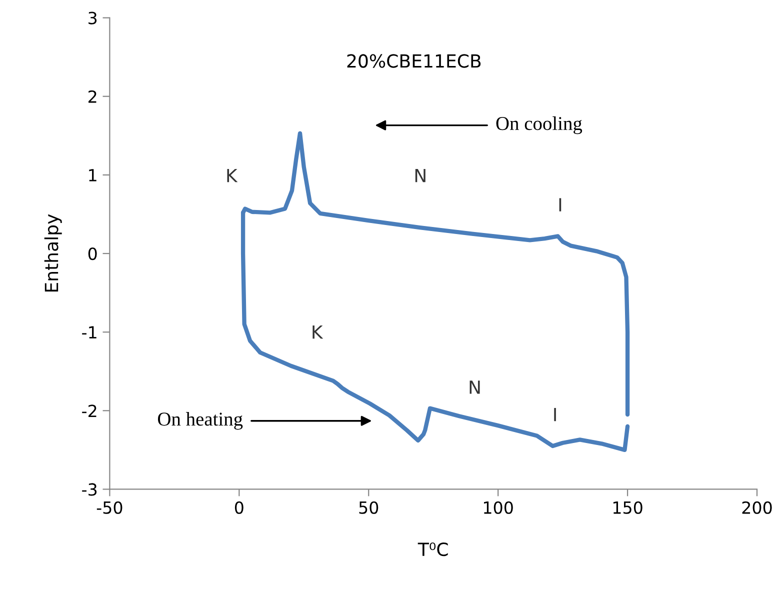 The height and width of the screenshot is (593, 778). I want to click on x-tick-label: 0, so click(239, 507).